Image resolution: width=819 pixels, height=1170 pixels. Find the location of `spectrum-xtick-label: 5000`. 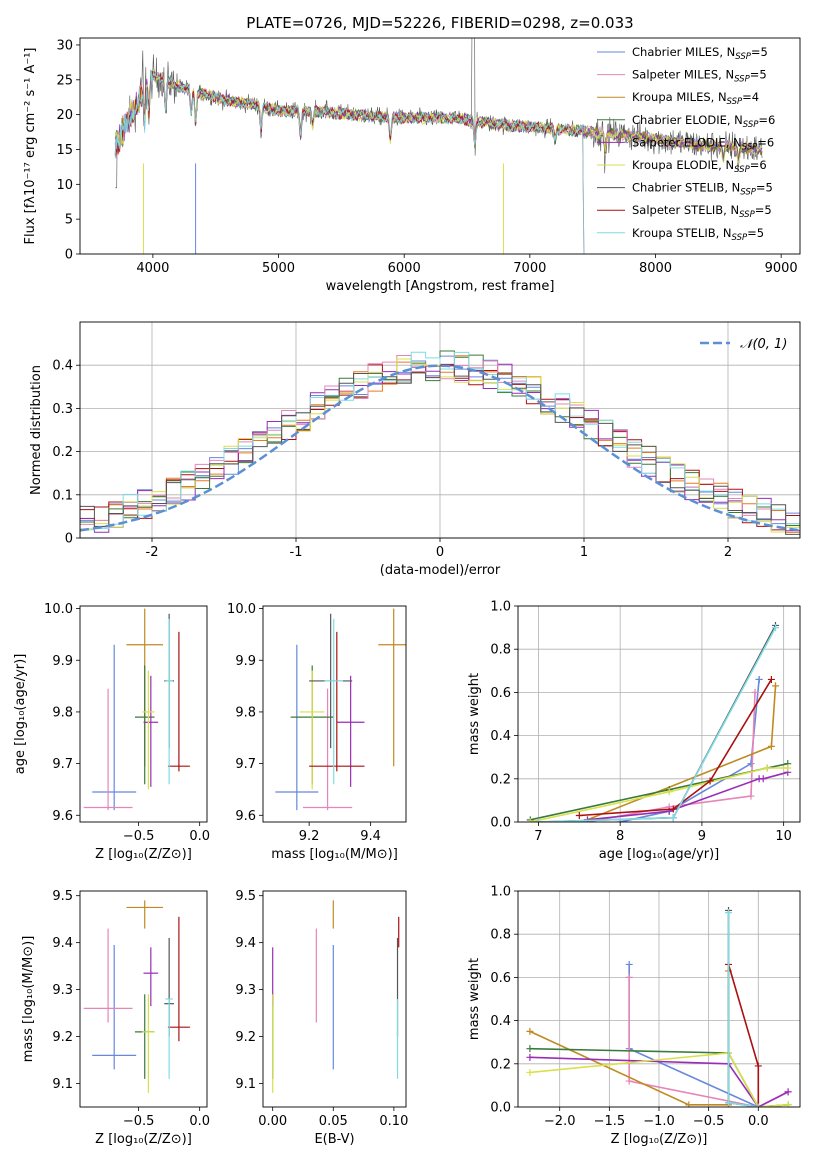

spectrum-xtick-label: 5000 is located at coordinates (278, 268).